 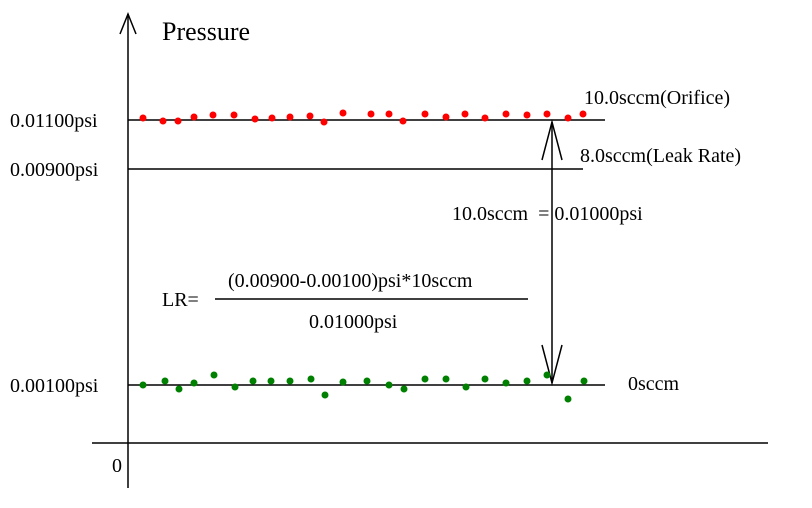 I want to click on leak-value-label: 0.00900psi, so click(x=54, y=170).